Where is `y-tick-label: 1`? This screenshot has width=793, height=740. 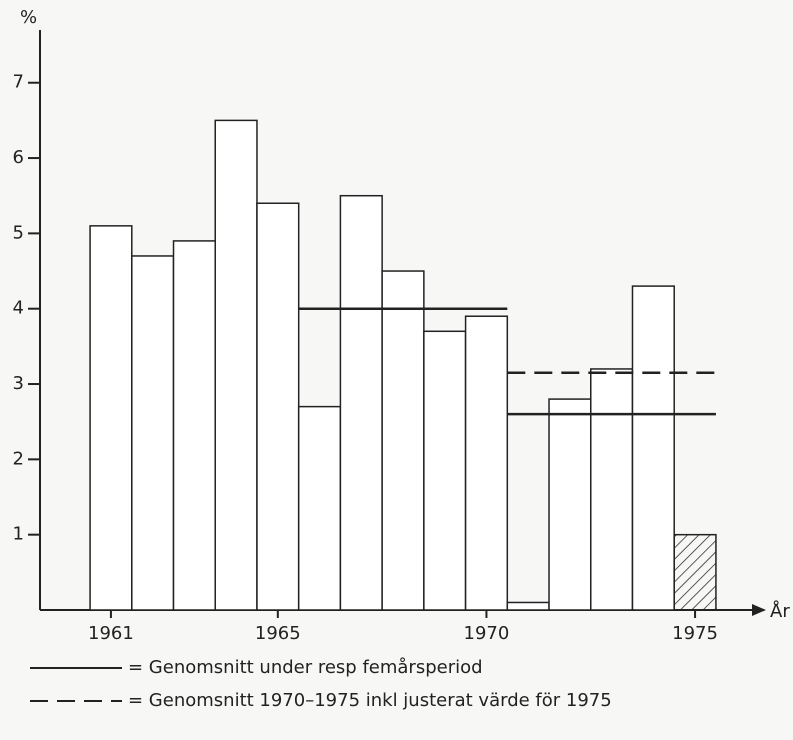
y-tick-label: 1 is located at coordinates (18, 534).